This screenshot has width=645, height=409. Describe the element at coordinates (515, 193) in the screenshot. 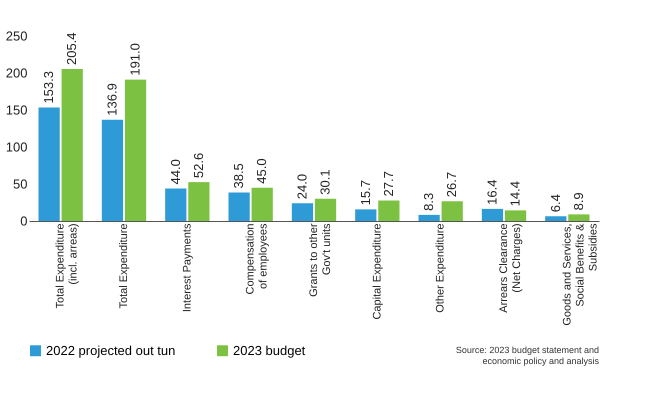

I see `data-label: 14.4` at that location.